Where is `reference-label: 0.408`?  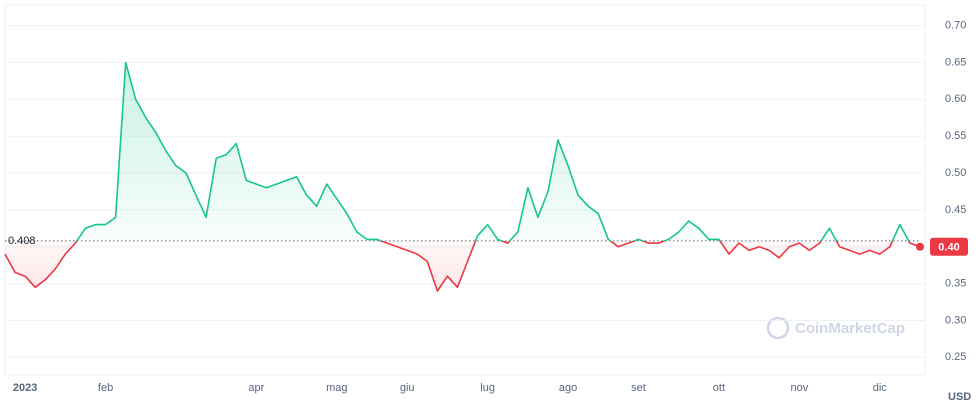
reference-label: 0.408 is located at coordinates (22, 241).